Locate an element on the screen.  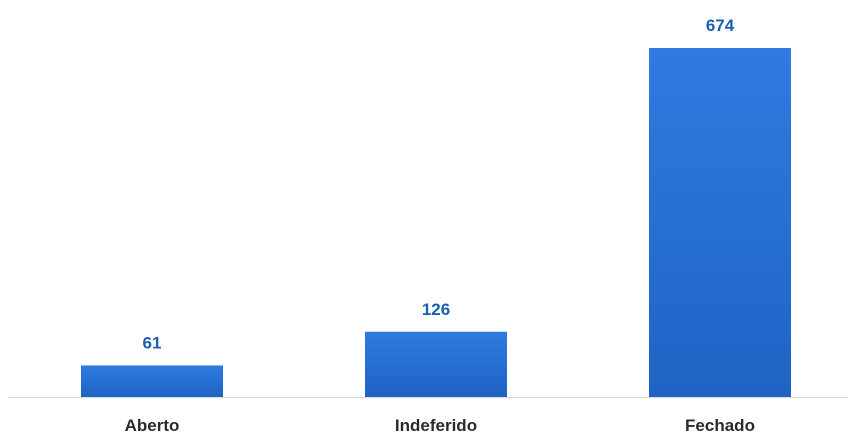
bar-aberto is located at coordinates (152, 381).